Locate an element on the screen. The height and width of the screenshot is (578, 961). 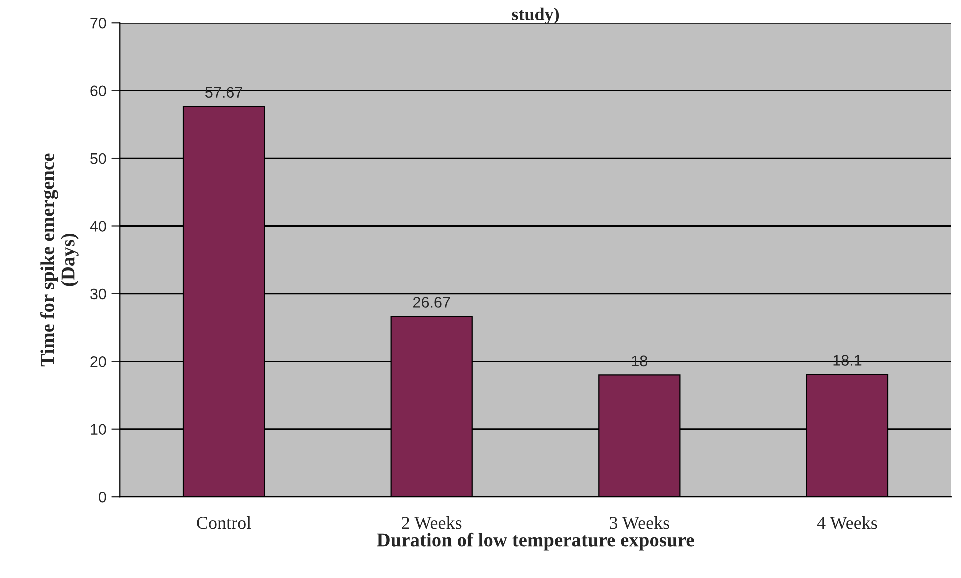
y-tick-label: 10 is located at coordinates (98, 430).